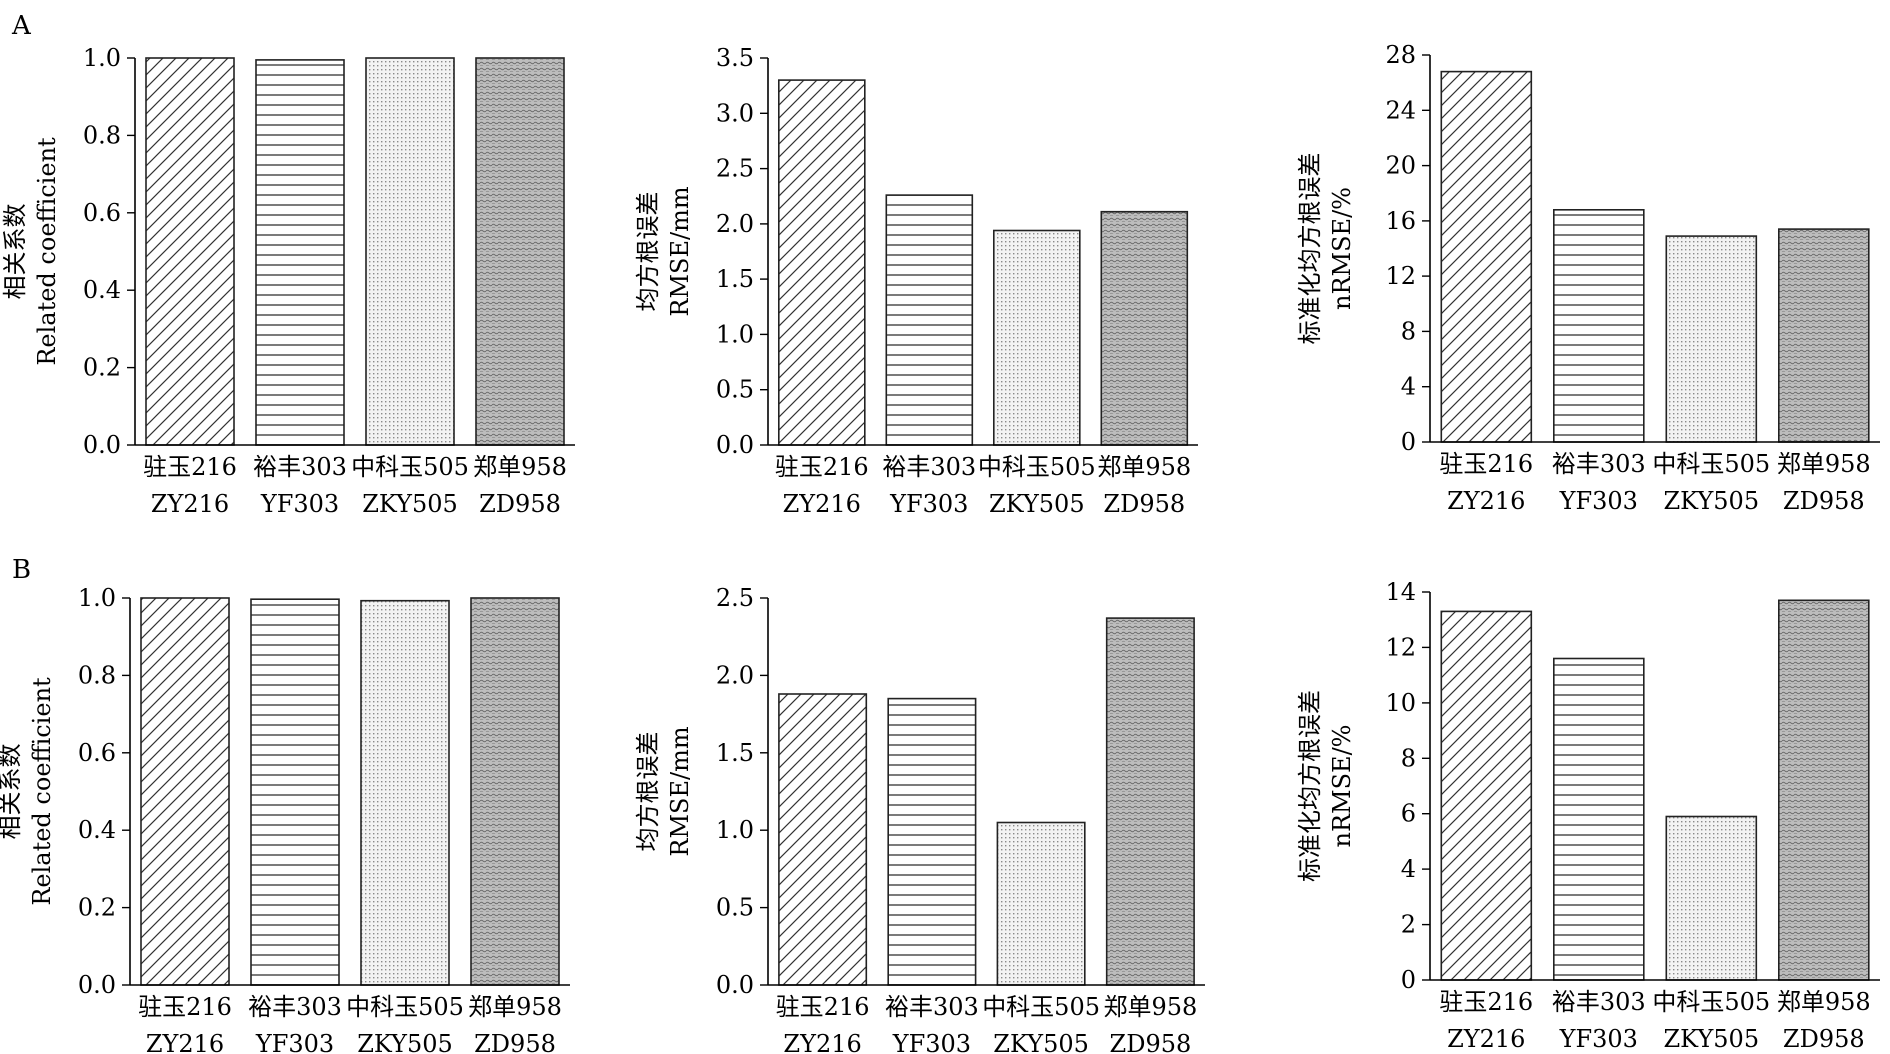 The width and height of the screenshot is (1890, 1054). I want to click on y-tick-label: 3.0, so click(735, 113).